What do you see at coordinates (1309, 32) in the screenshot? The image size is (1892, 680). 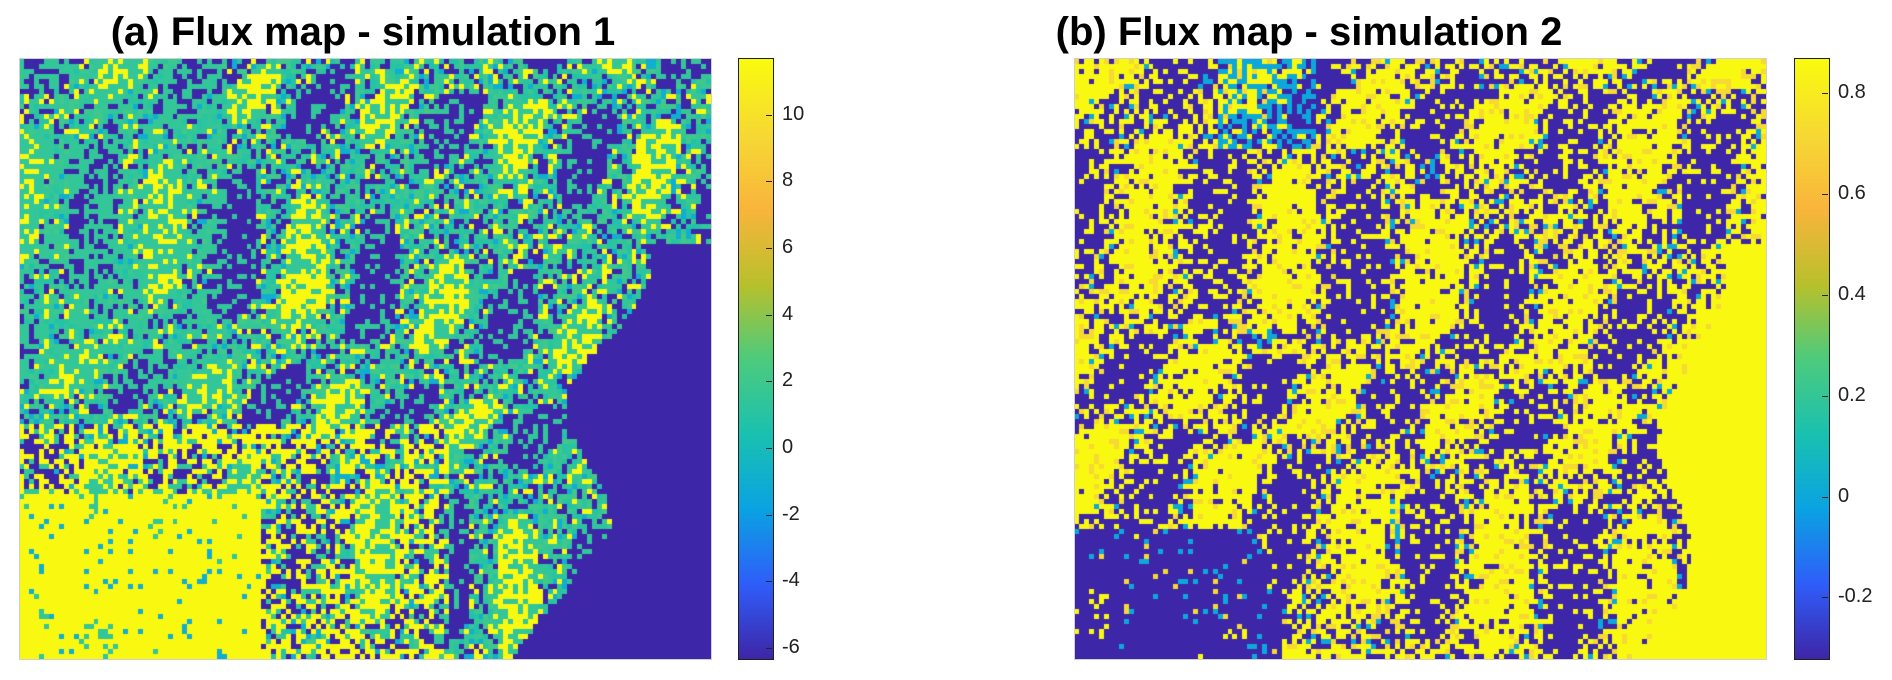 I see `chart-title: (b) Flux map - simulation 2` at bounding box center [1309, 32].